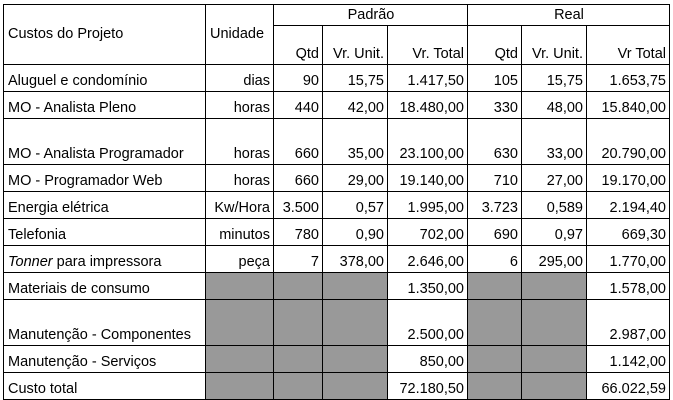 The image size is (673, 400). Describe the element at coordinates (239, 232) in the screenshot. I see `cell-unit: minutos` at that location.